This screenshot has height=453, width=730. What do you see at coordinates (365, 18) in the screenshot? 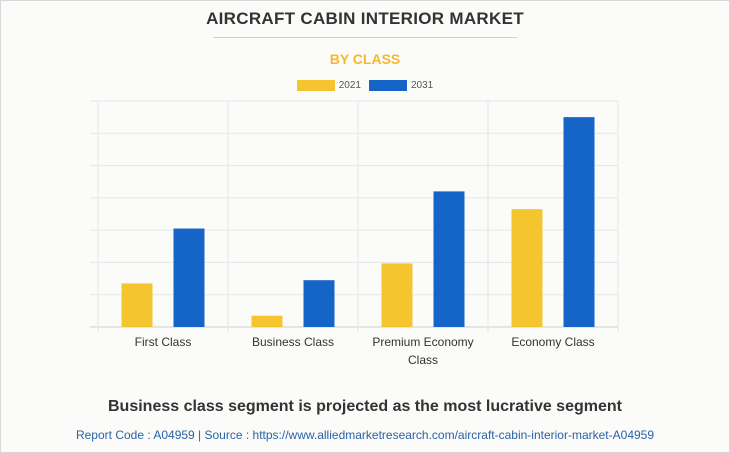
I see `chart-title: AIRCRAFT CABIN INTERIOR MARKET` at bounding box center [365, 18].